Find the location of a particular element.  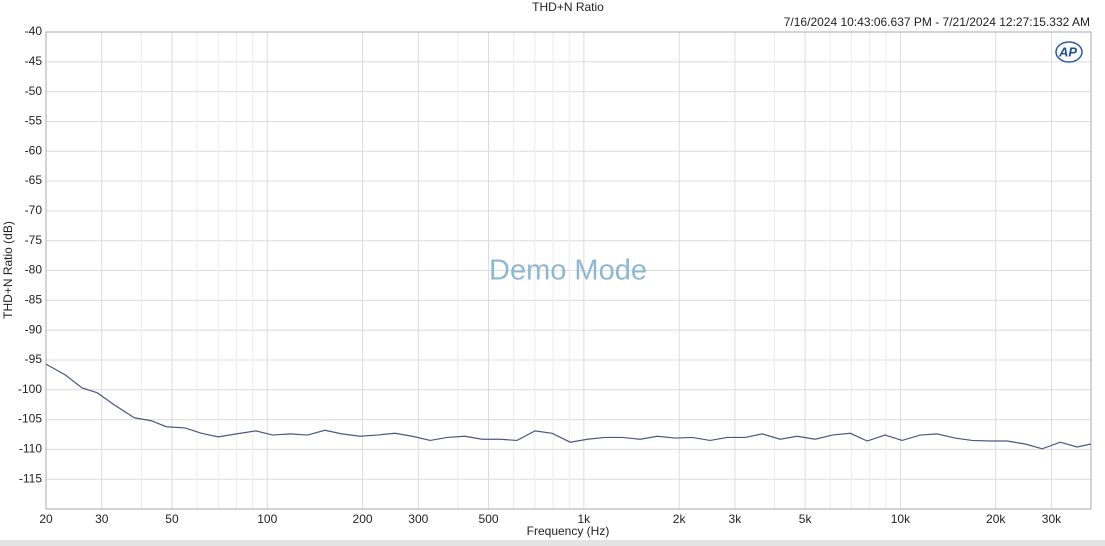

y-tick-label: -75 is located at coordinates (34, 240).